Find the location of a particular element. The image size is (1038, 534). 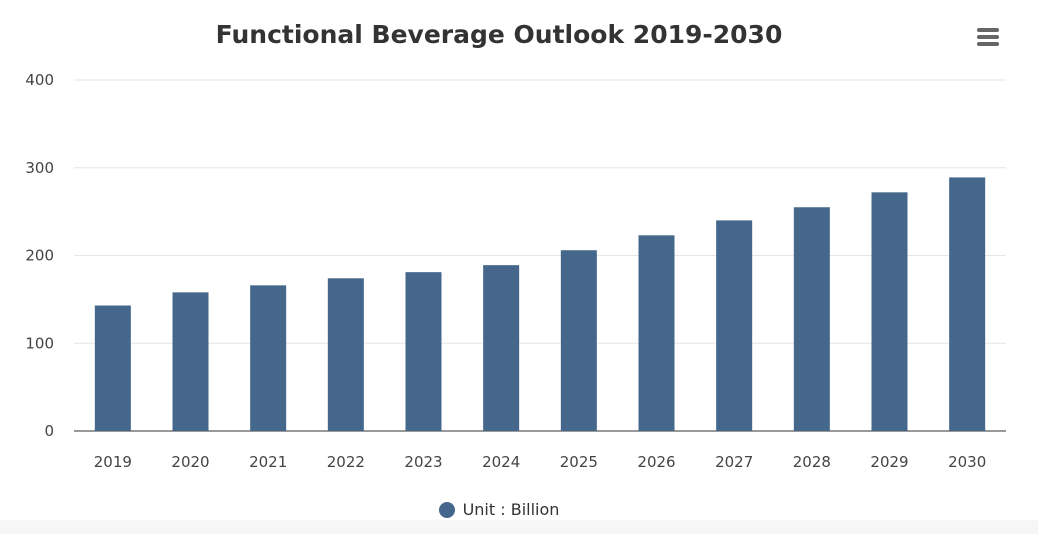

y-tick-label: 200 is located at coordinates (39, 256).